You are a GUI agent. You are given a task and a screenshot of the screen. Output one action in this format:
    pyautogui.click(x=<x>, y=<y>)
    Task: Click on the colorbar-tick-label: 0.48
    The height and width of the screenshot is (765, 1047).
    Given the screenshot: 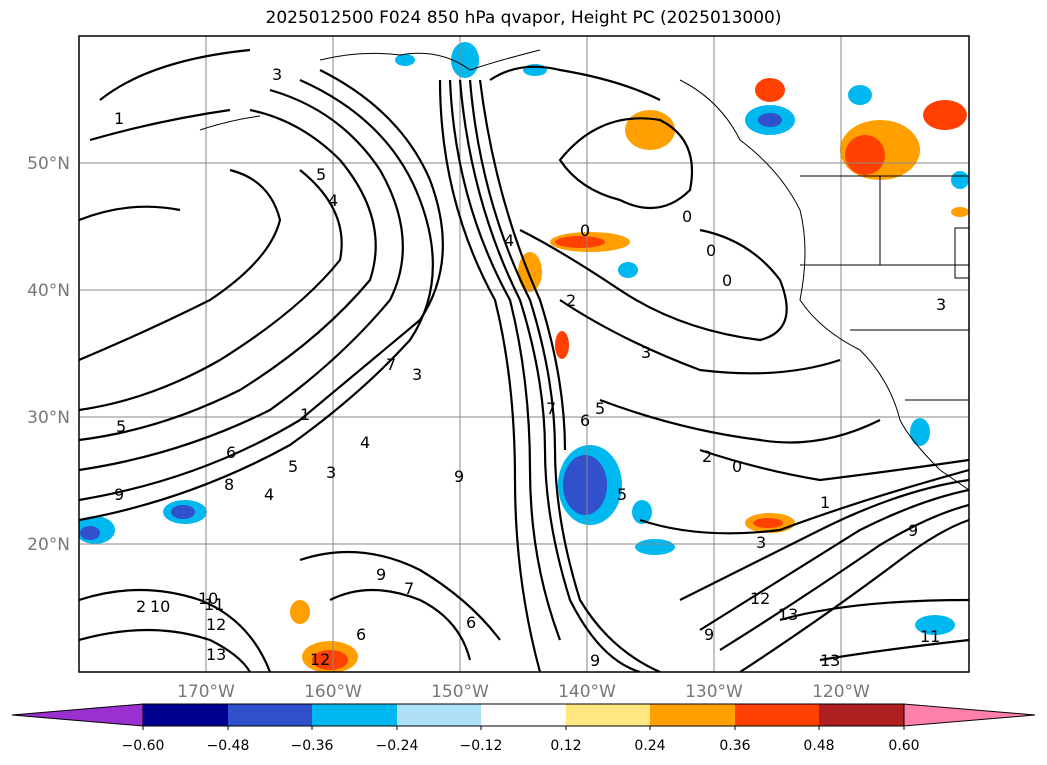 What is the action you would take?
    pyautogui.click(x=818, y=746)
    